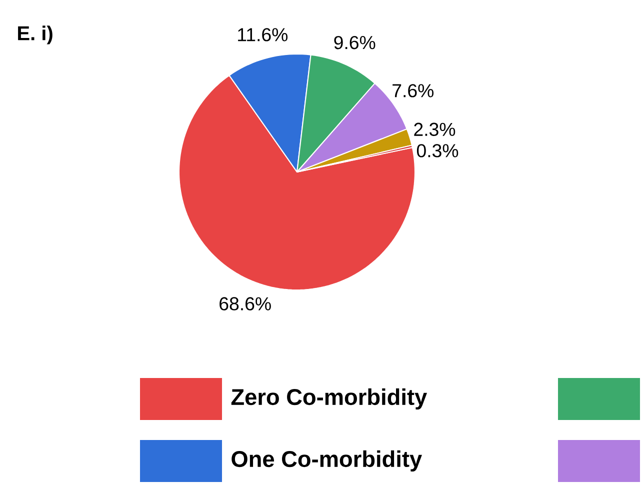  What do you see at coordinates (355, 43) in the screenshot?
I see `data-label: 9.6%` at bounding box center [355, 43].